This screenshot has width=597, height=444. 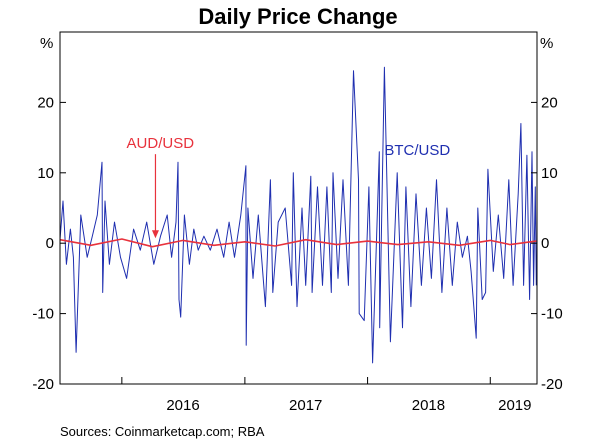 What do you see at coordinates (552, 314) in the screenshot?
I see `y-tick-label-right: -10` at bounding box center [552, 314].